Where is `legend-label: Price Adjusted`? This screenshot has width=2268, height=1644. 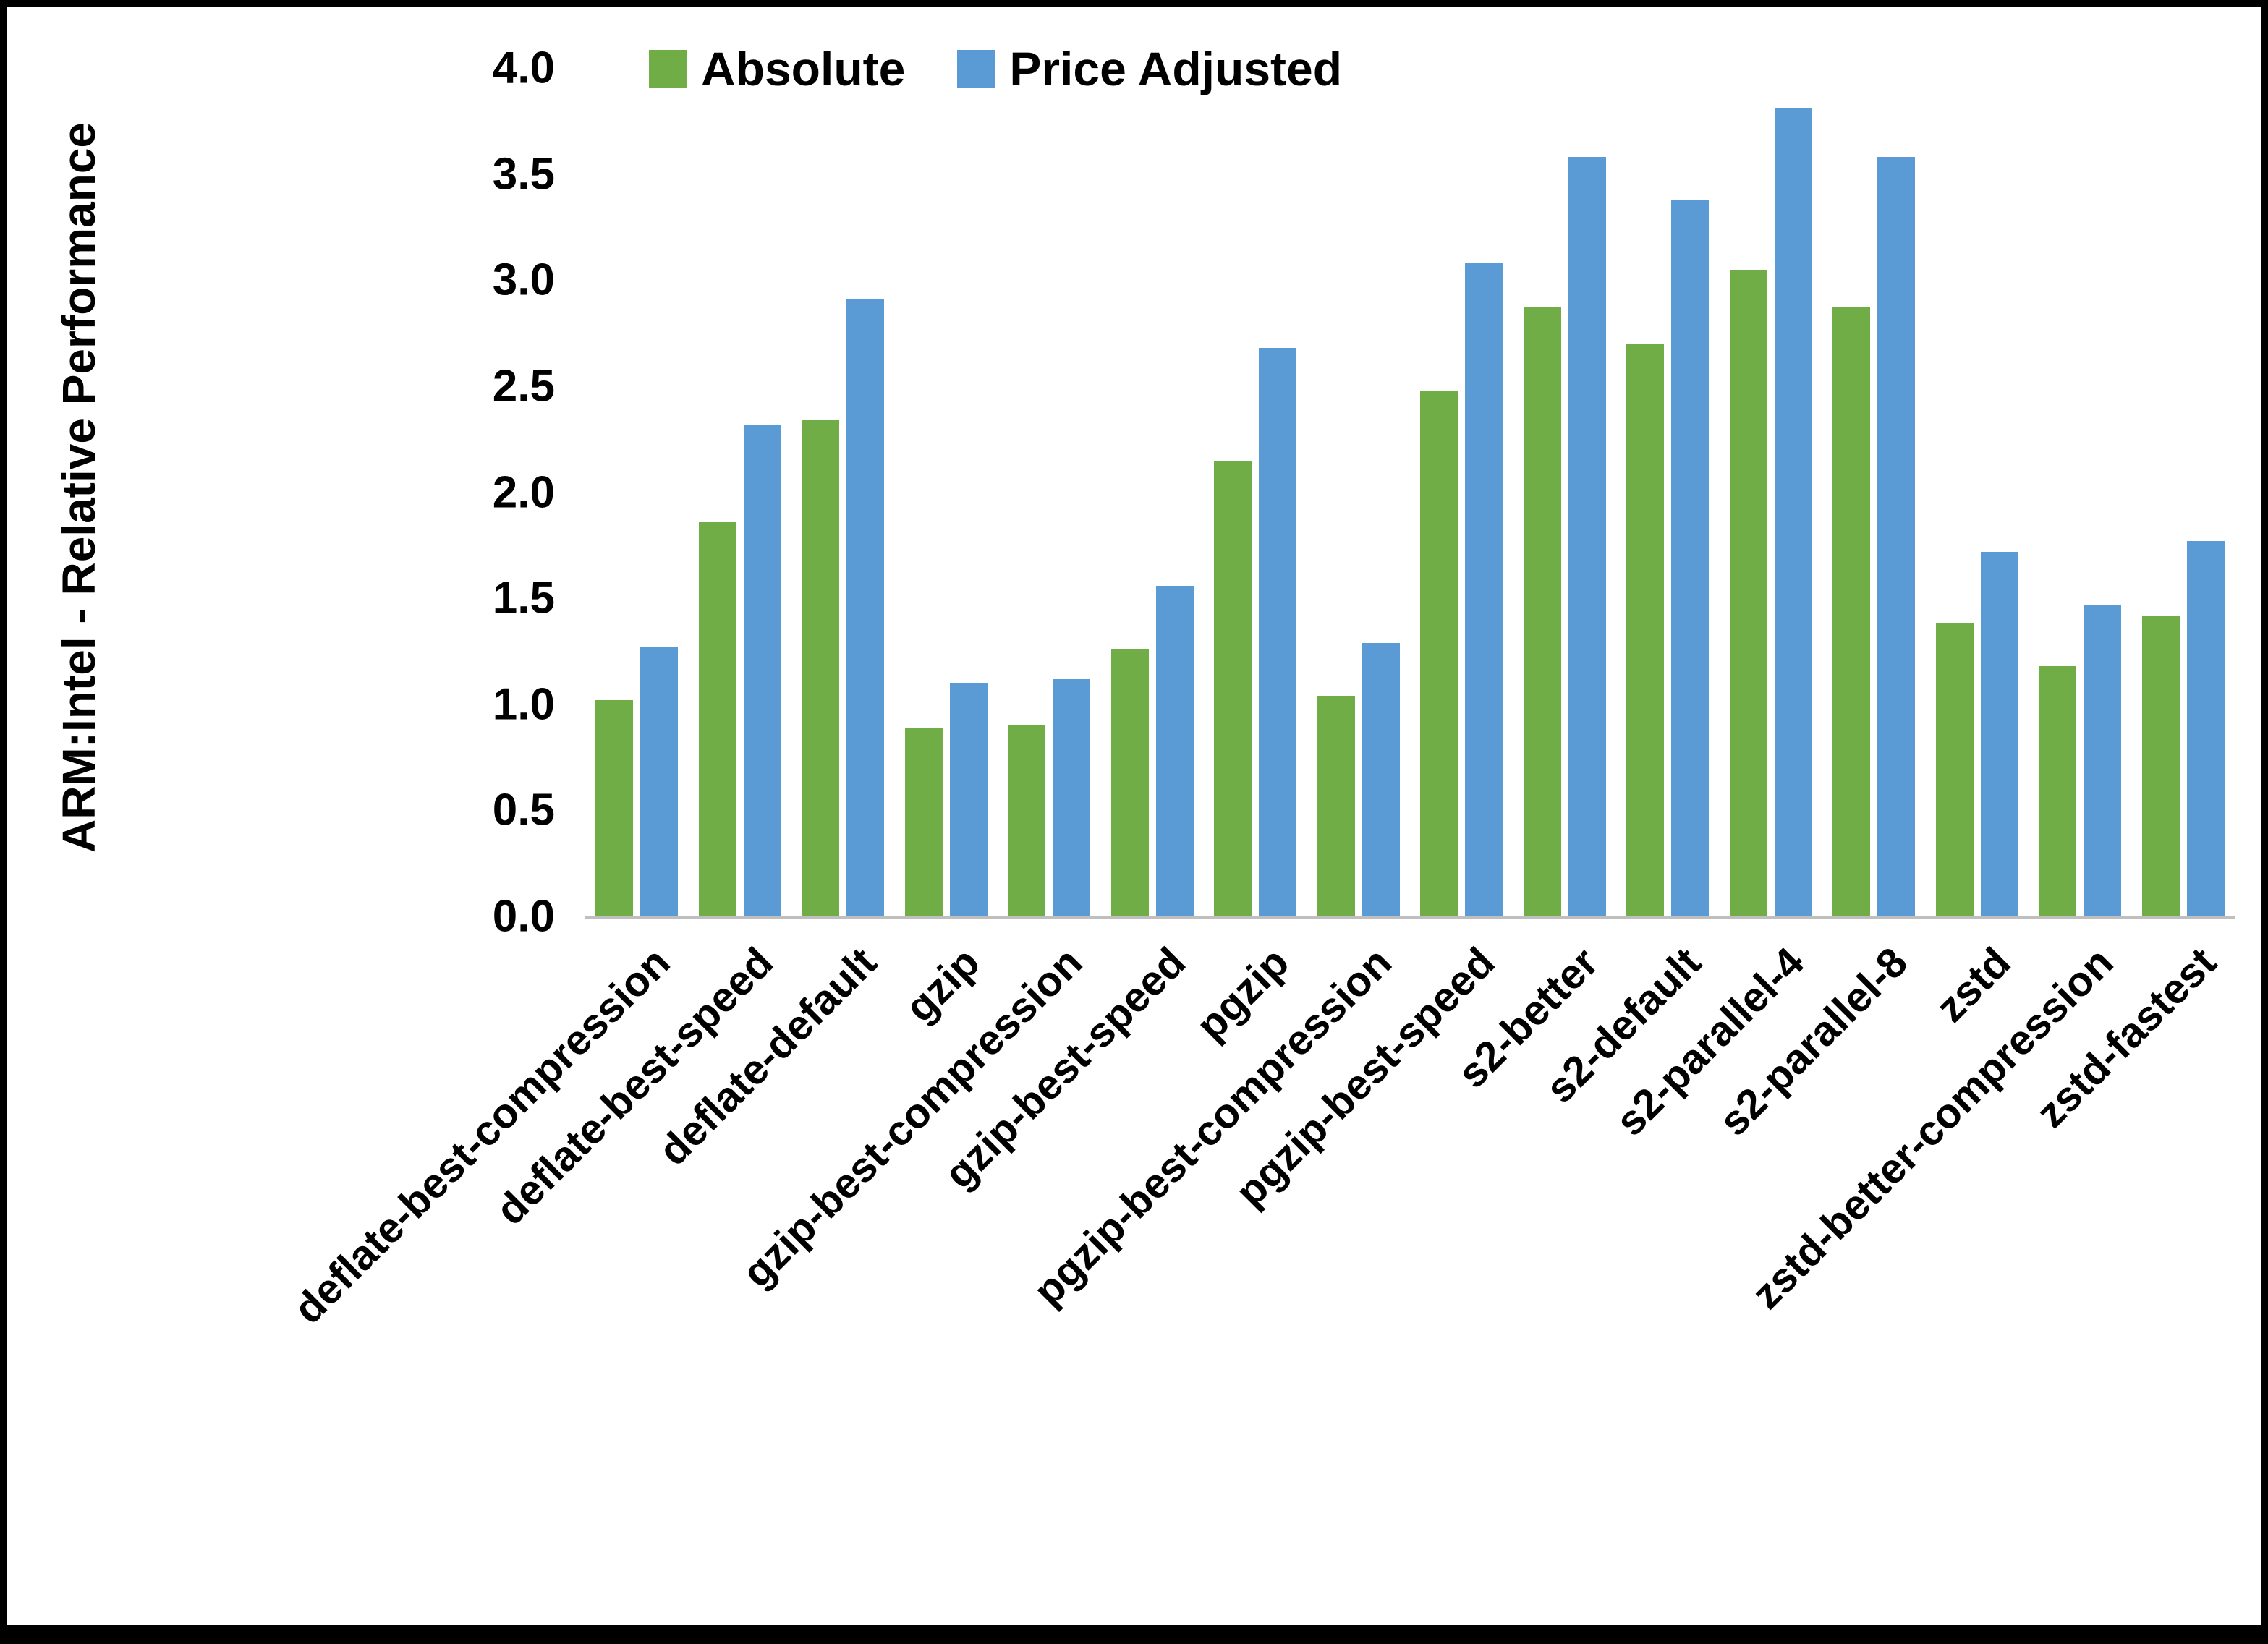
legend-label: Price Adjusted is located at coordinates (1176, 68).